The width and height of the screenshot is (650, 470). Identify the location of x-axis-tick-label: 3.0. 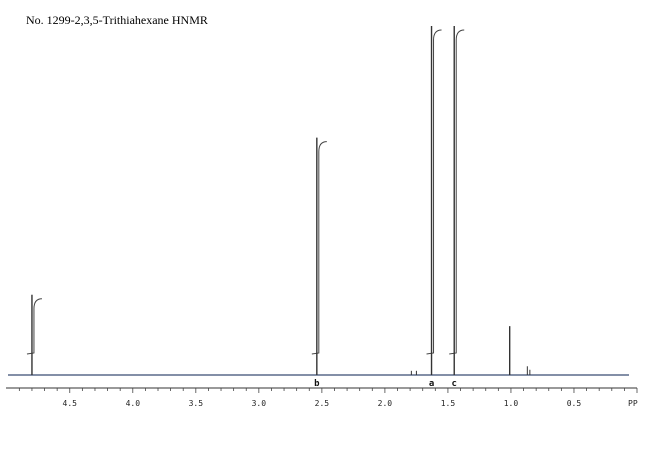
(259, 403).